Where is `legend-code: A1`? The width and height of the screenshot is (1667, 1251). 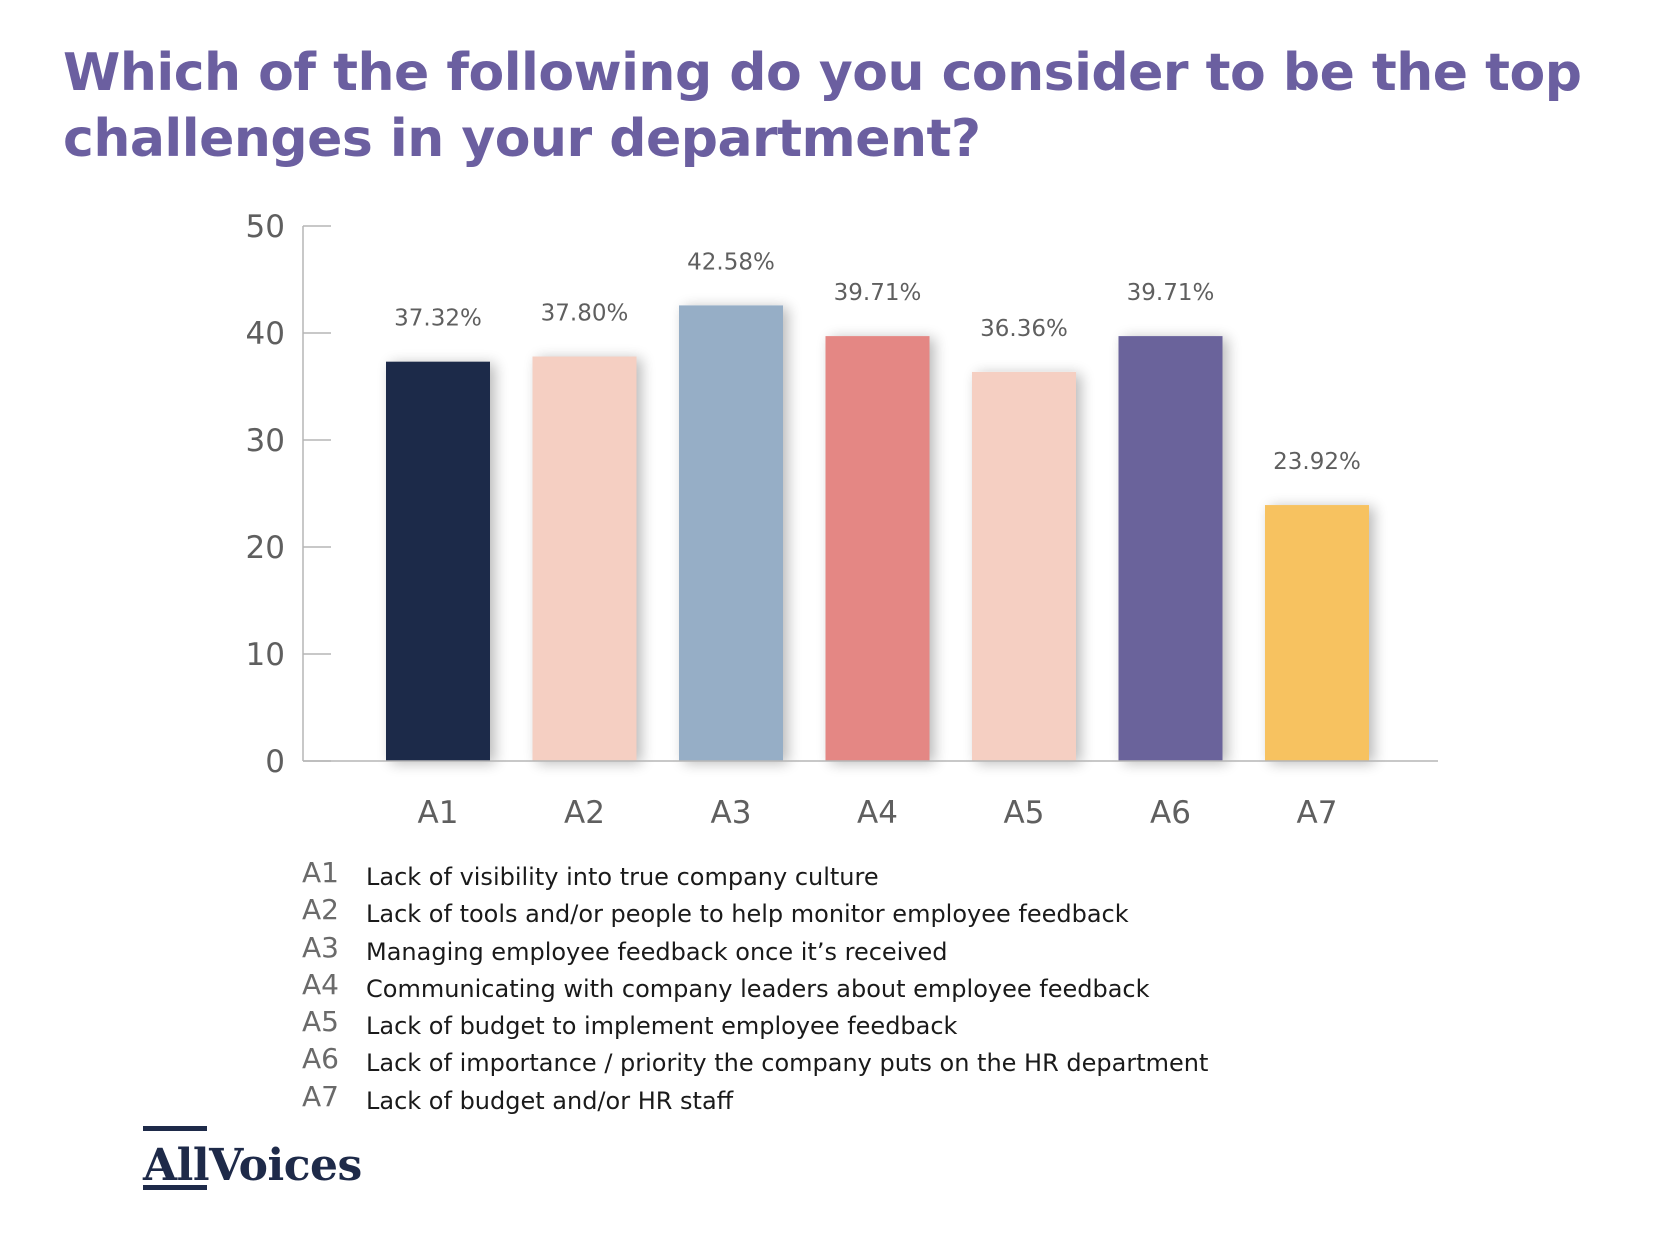
legend-code: A1 is located at coordinates (320, 872).